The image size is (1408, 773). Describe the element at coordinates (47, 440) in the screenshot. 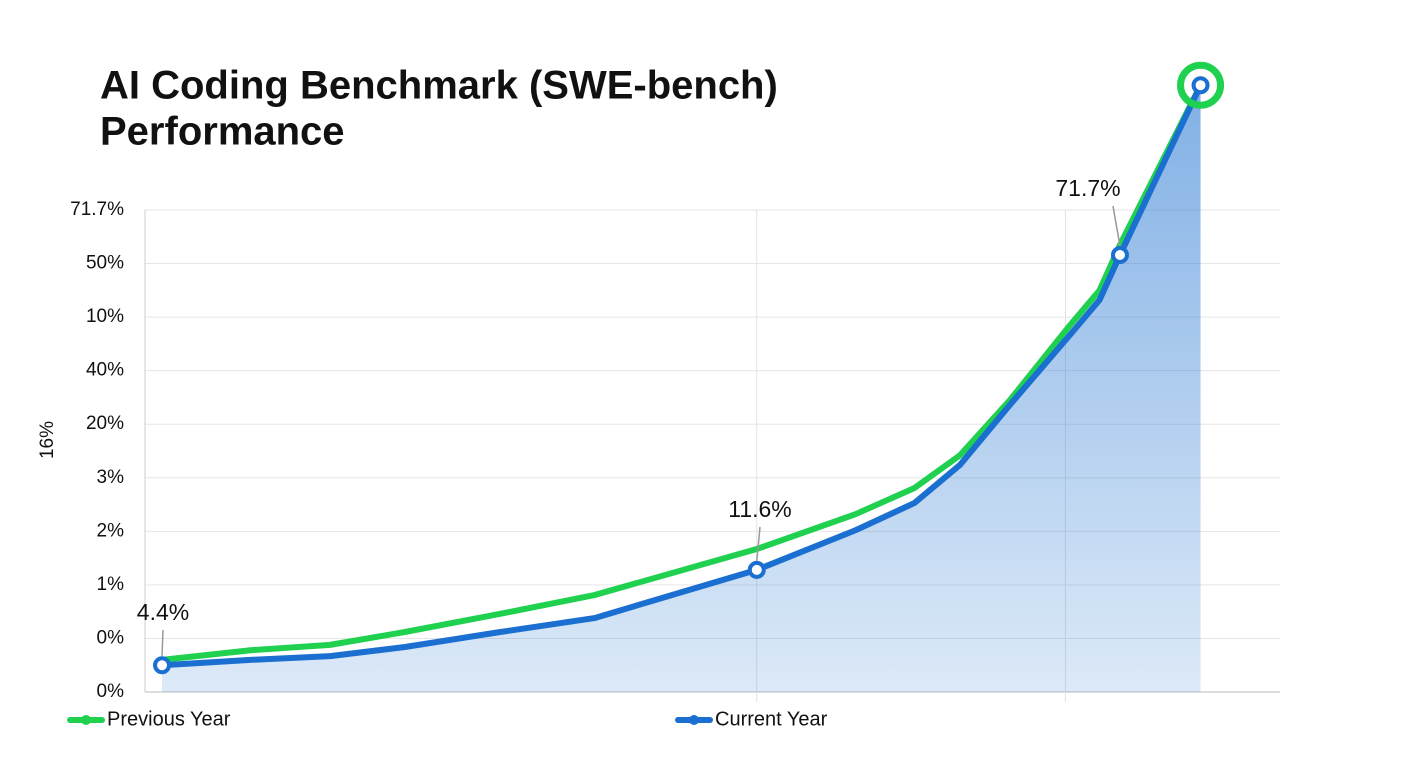

I see `y-axis-label: 16%` at that location.